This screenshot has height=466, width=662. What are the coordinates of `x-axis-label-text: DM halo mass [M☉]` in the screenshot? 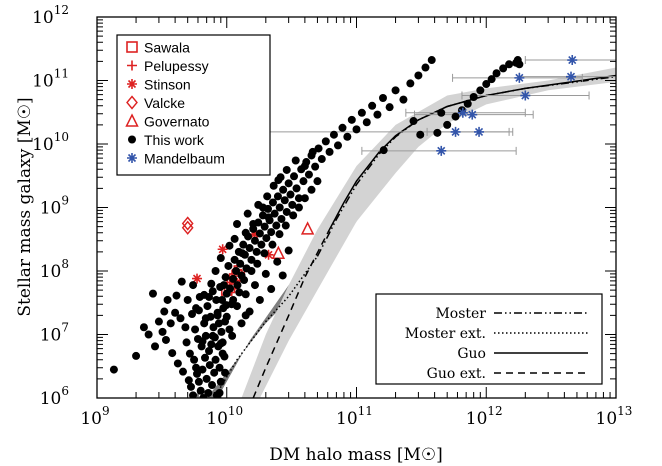 It's located at (356, 455).